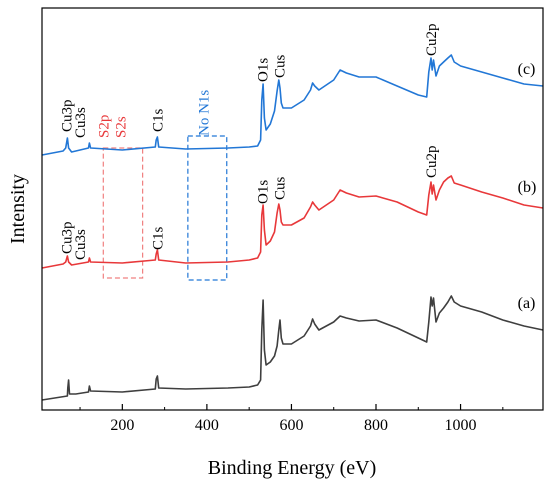 This screenshot has height=487, width=550. Describe the element at coordinates (432, 161) in the screenshot. I see `peak-label-14: Cu2p` at that location.